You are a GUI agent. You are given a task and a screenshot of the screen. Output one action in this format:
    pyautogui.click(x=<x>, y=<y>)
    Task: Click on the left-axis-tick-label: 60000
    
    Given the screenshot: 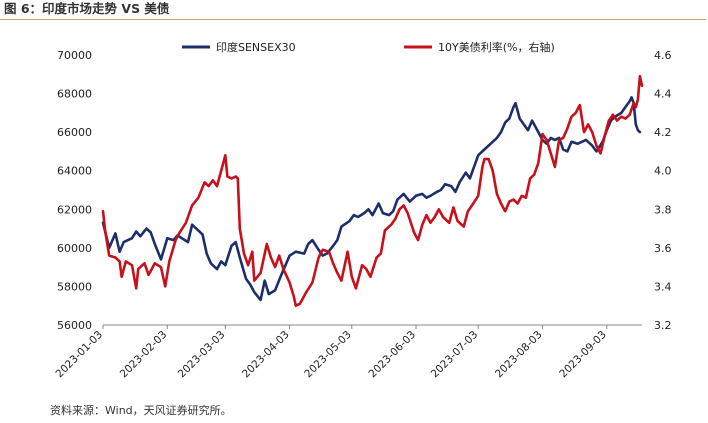 What is the action you would take?
    pyautogui.click(x=74, y=248)
    